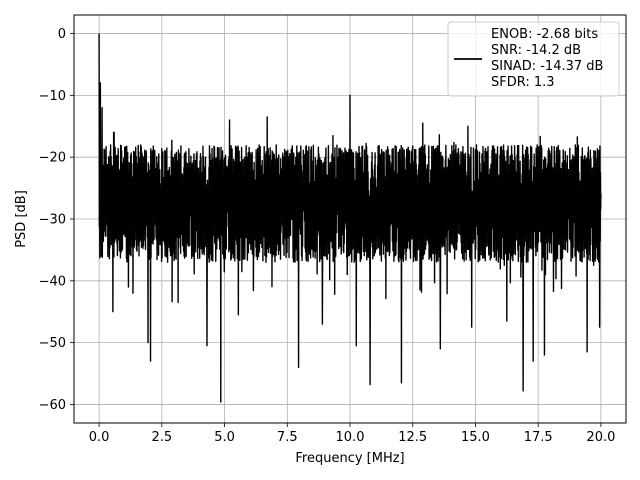  Describe the element at coordinates (538, 437) in the screenshot. I see `x-tick-label: 17.5` at that location.